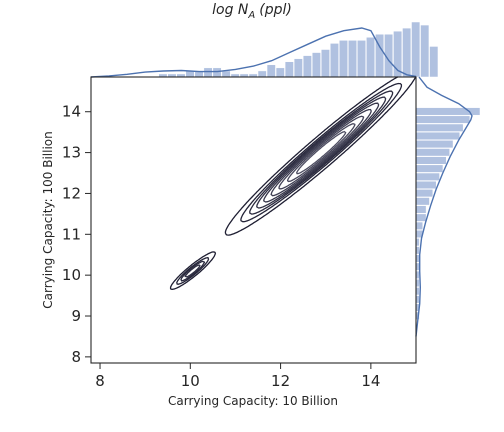 The height and width of the screenshot is (432, 504). I want to click on y-tick-label-0: 8, so click(76, 357).